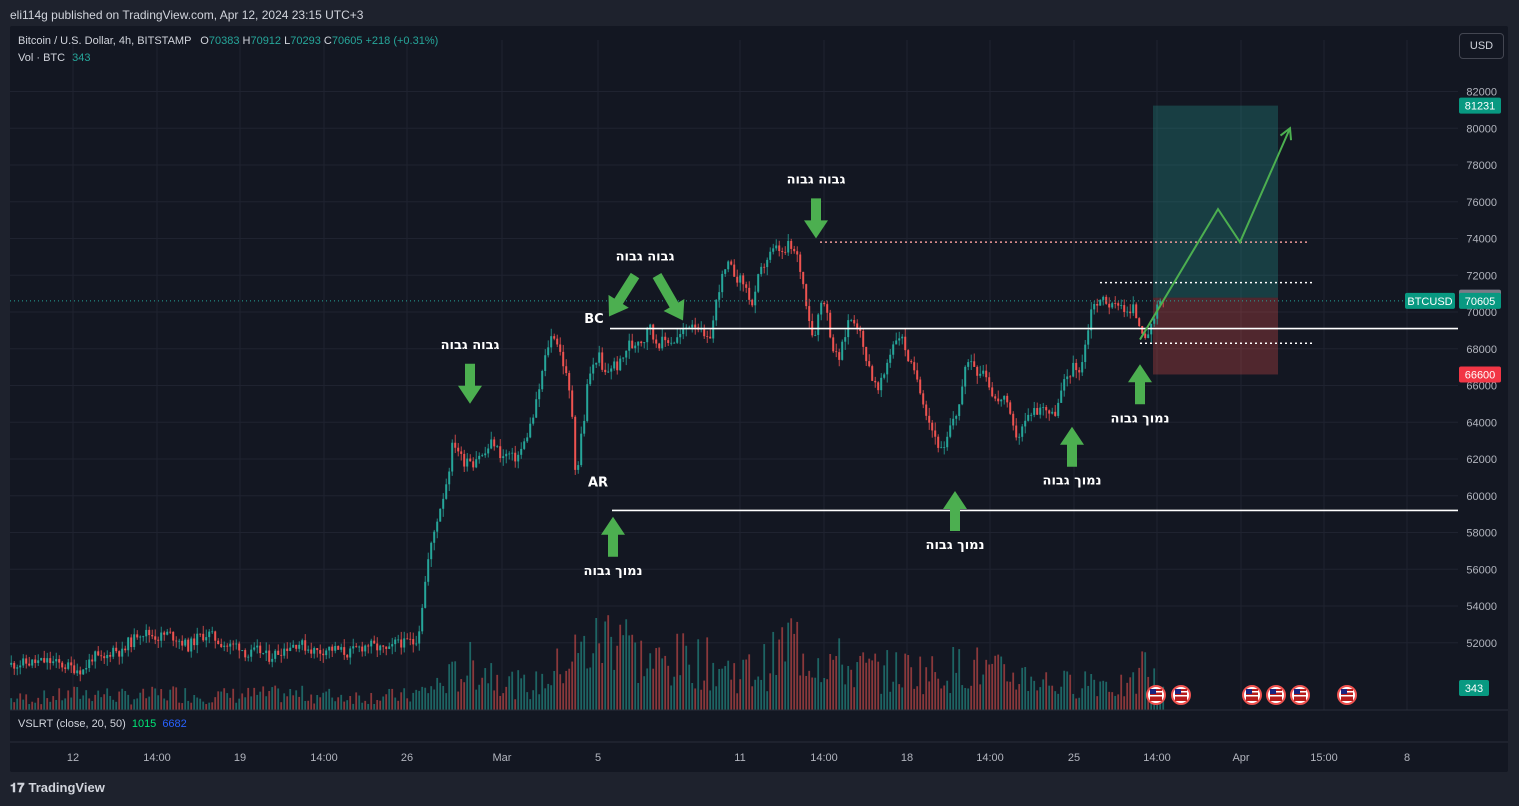 This screenshot has width=1519, height=806. Describe the element at coordinates (1474, 688) in the screenshot. I see `volume-tag-bg` at that location.